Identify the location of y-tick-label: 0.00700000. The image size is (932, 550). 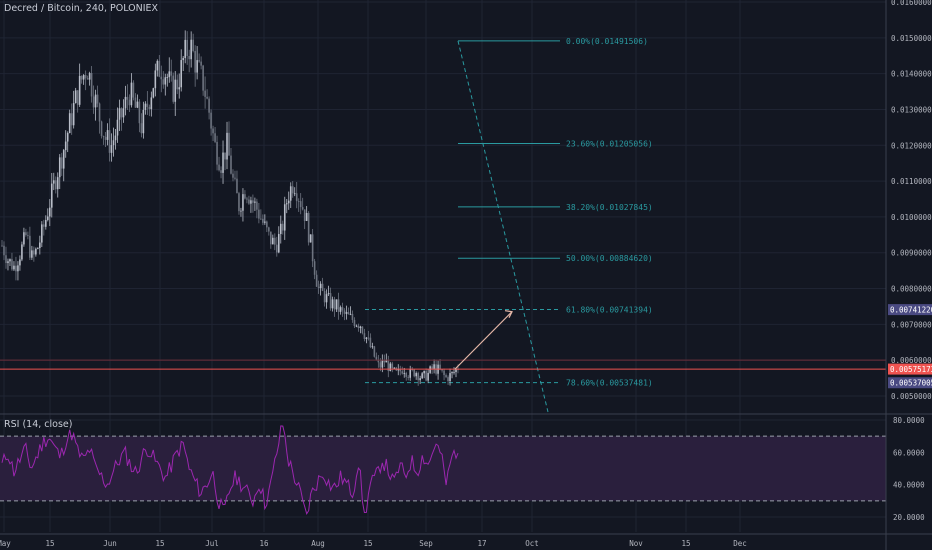
(911, 324).